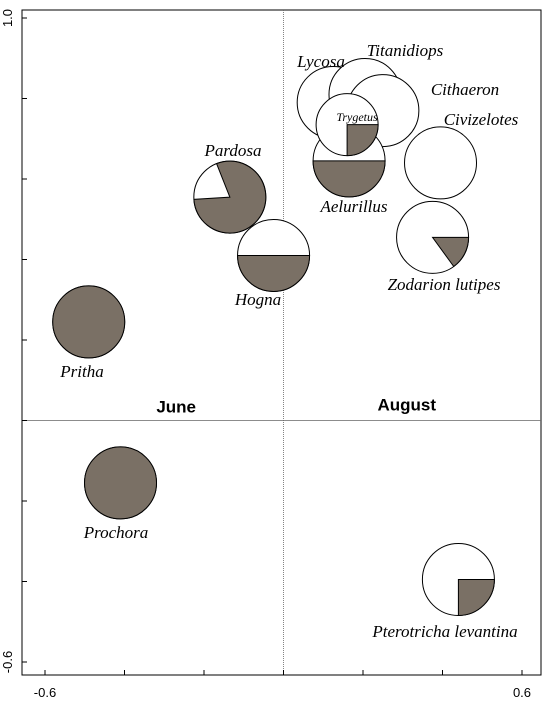  I want to click on label-trygetus: Trygetus, so click(357, 117).